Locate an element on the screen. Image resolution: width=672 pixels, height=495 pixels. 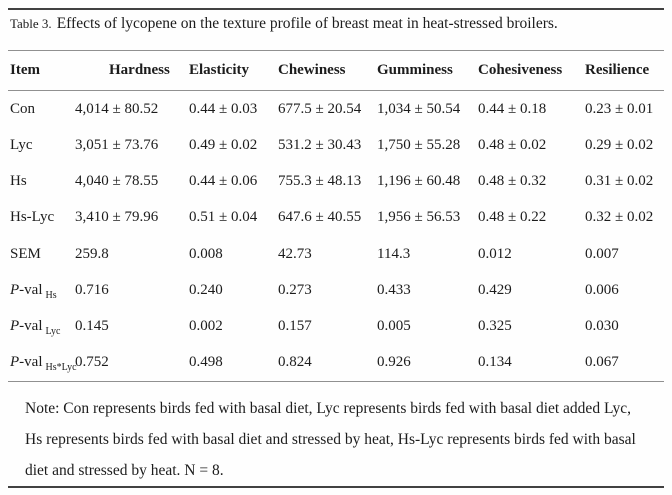
table-cell: 1,956 ± 56.53 is located at coordinates (419, 217).